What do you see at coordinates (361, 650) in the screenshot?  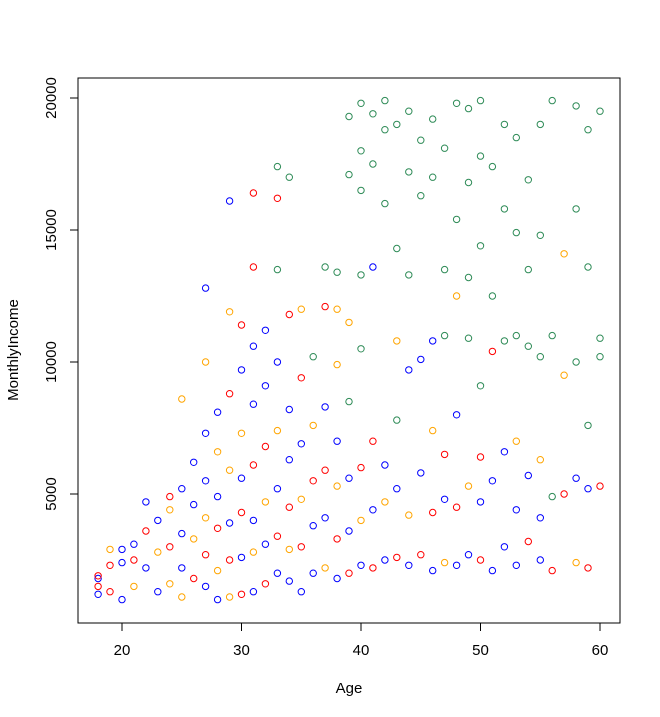 I see `x-tick-label: 40` at bounding box center [361, 650].